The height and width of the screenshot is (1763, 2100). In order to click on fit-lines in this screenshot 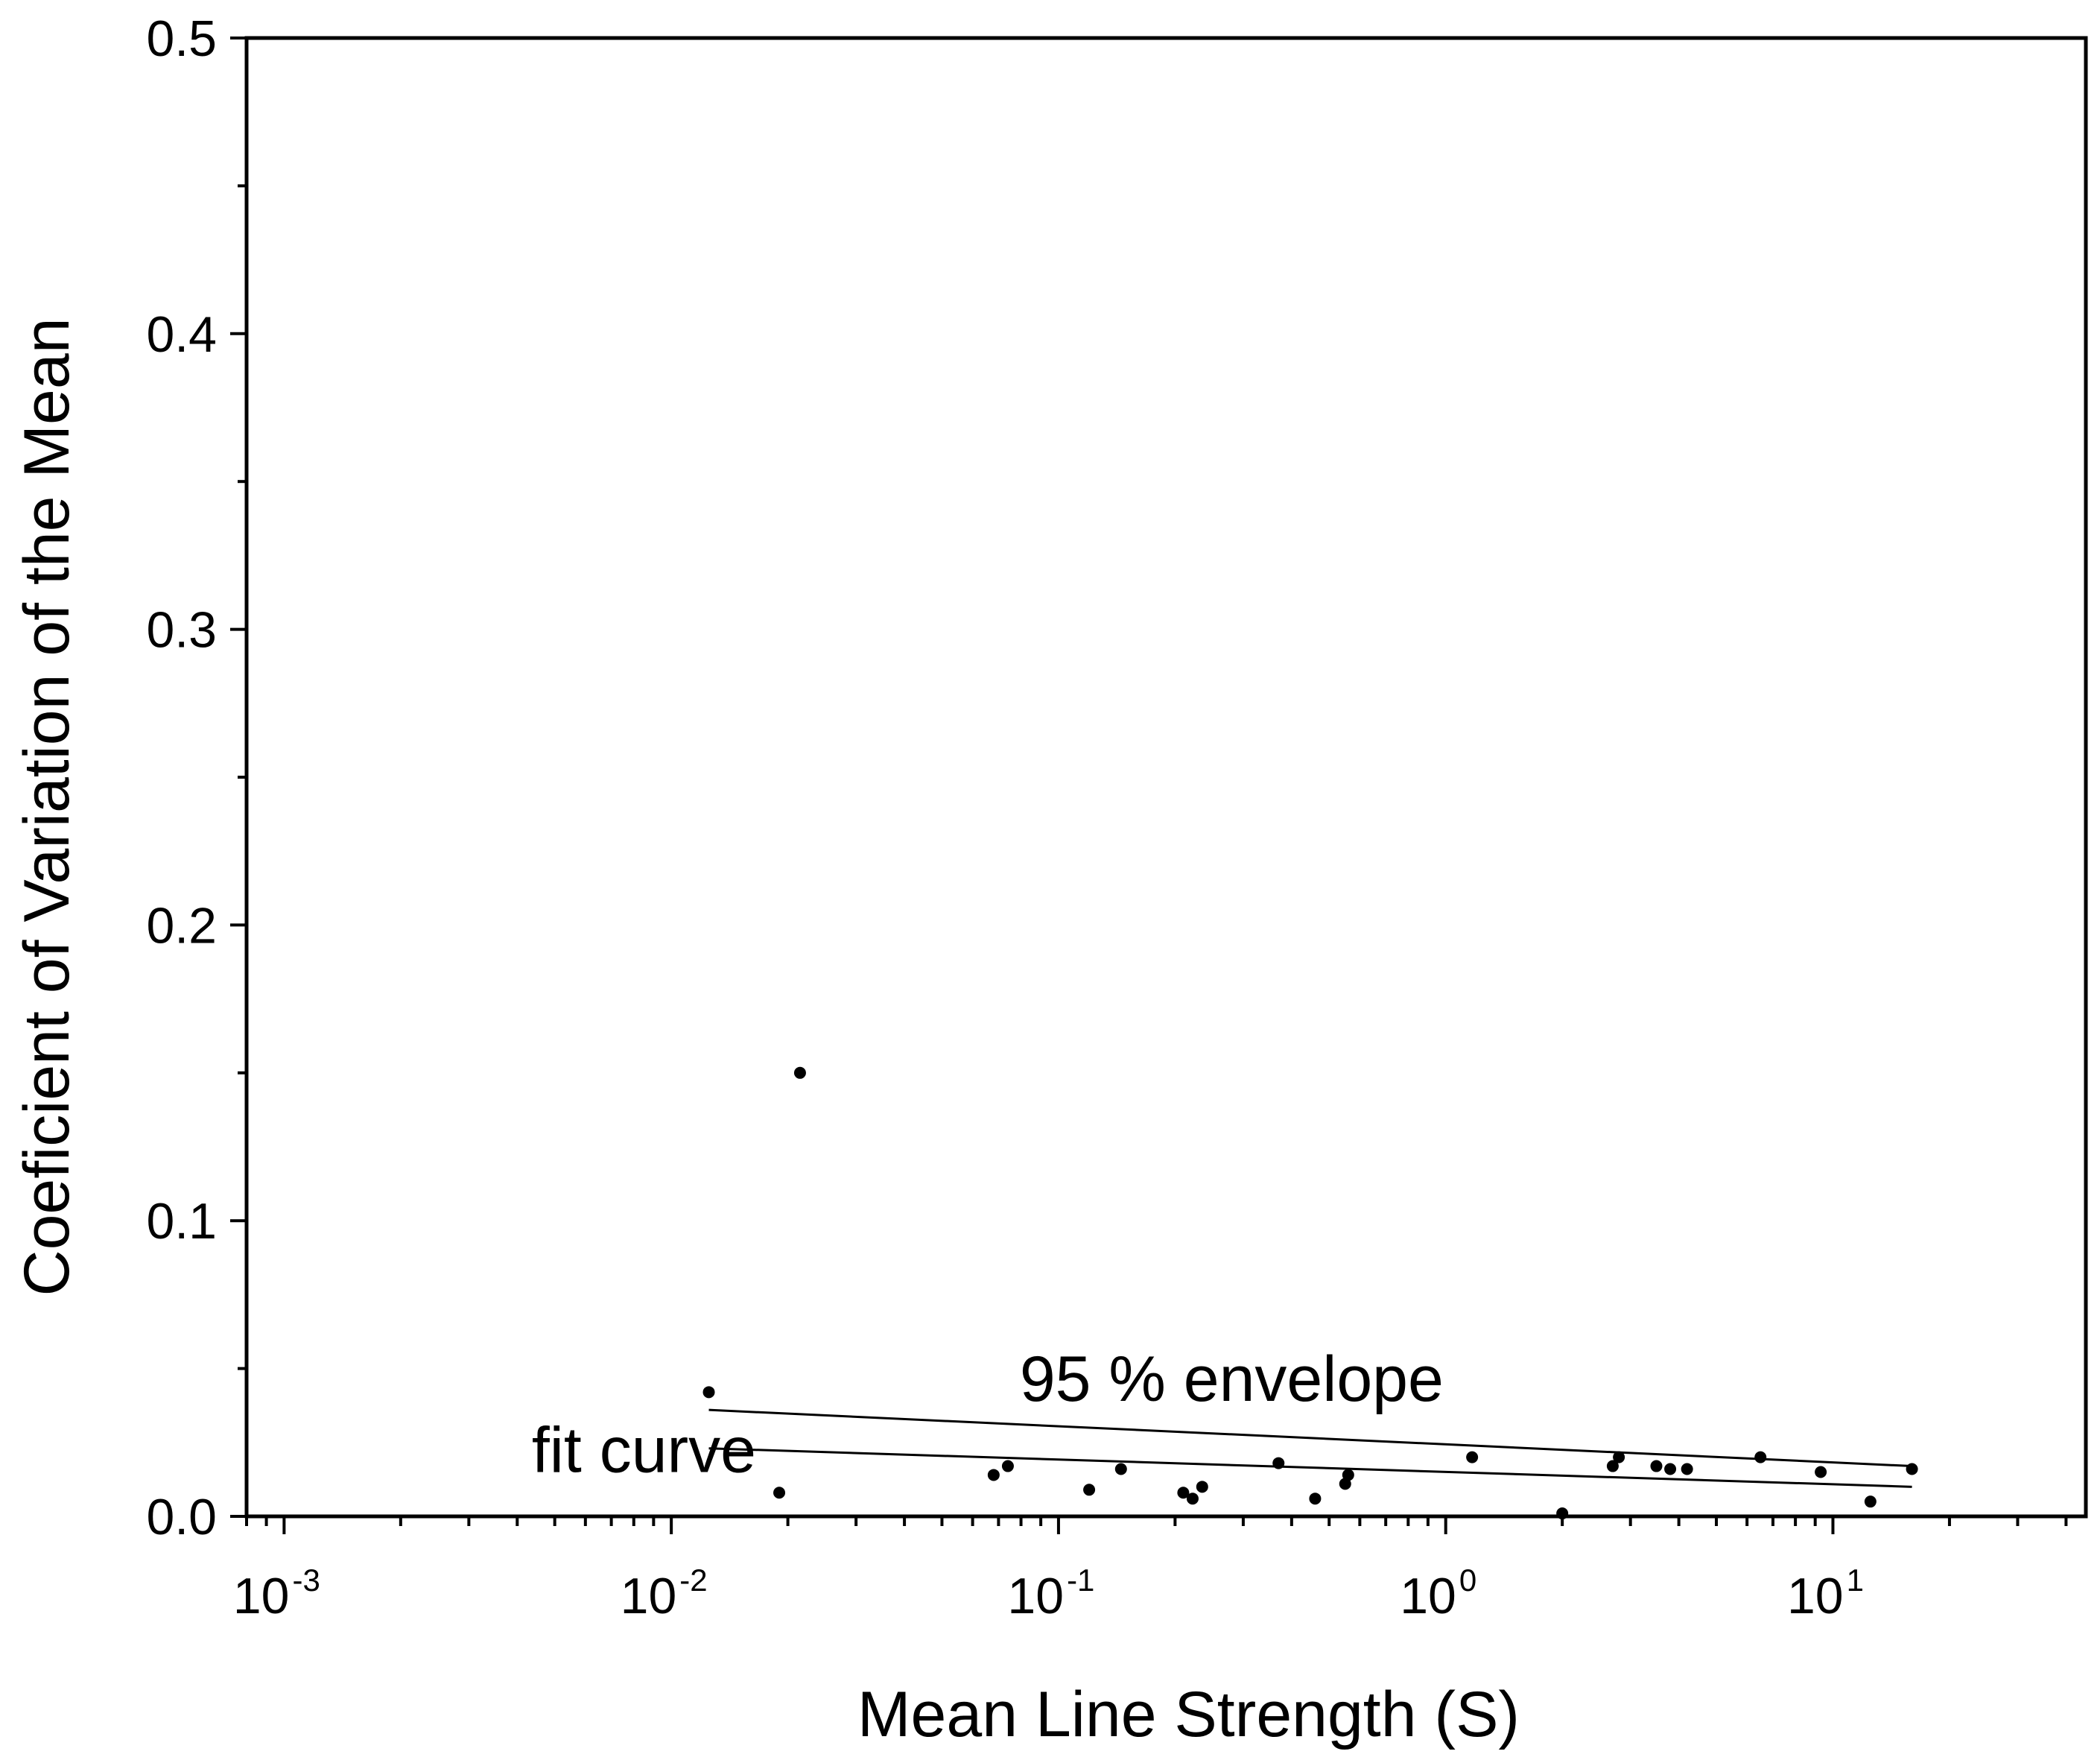, I will do `click(1310, 1448)`.